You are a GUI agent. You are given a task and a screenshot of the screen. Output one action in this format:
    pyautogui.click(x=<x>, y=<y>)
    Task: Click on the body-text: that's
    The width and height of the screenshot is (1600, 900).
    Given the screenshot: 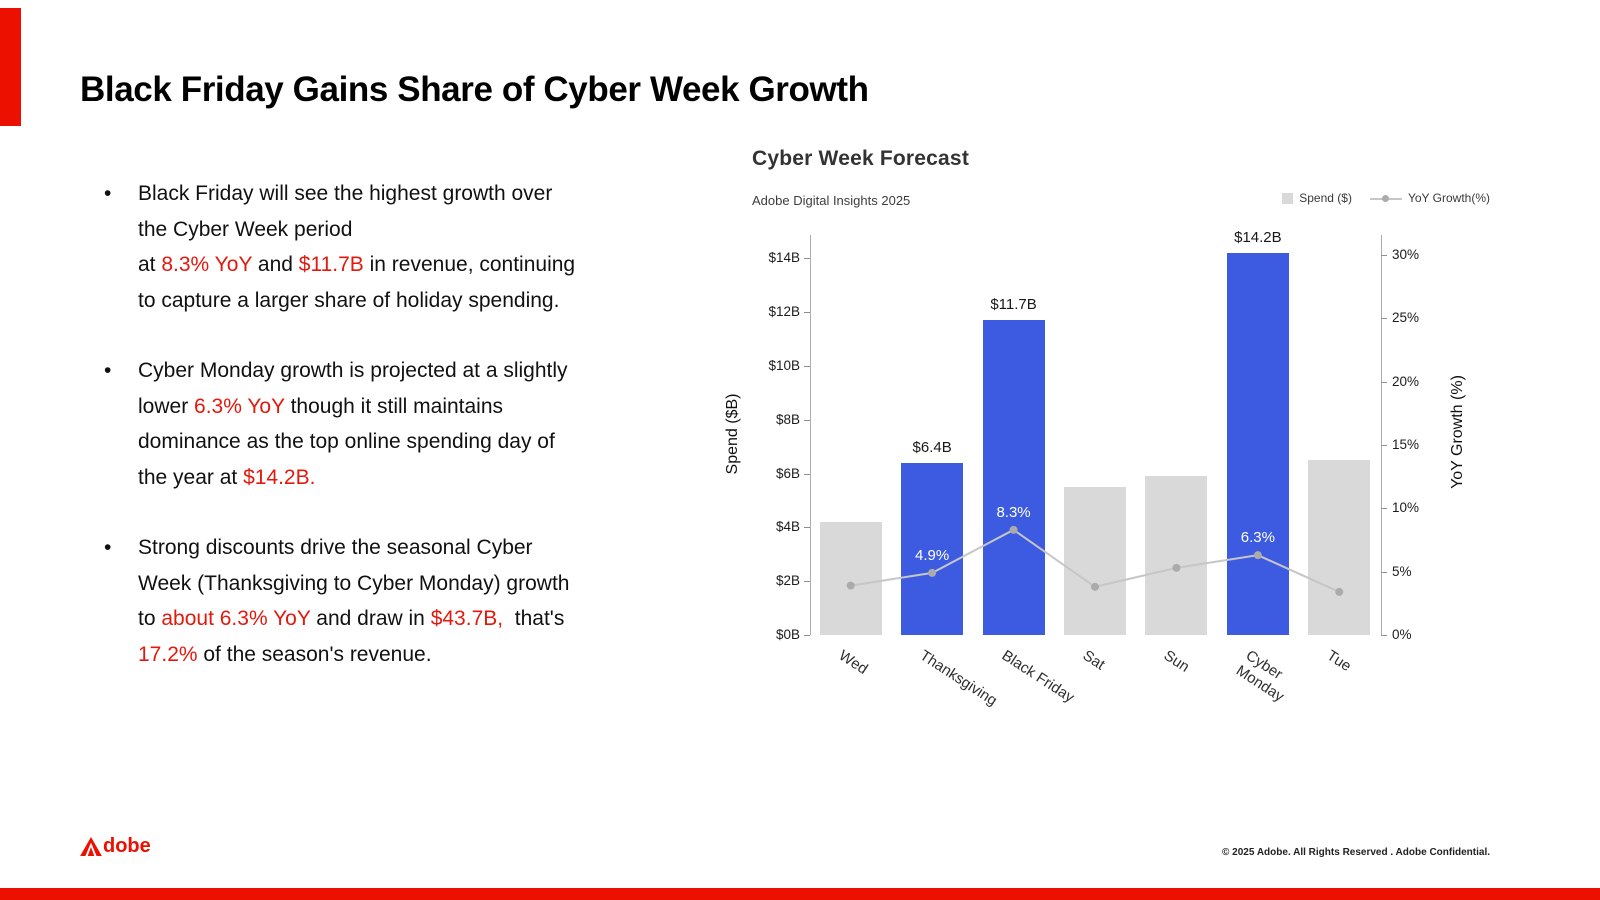 What is the action you would take?
    pyautogui.click(x=539, y=618)
    